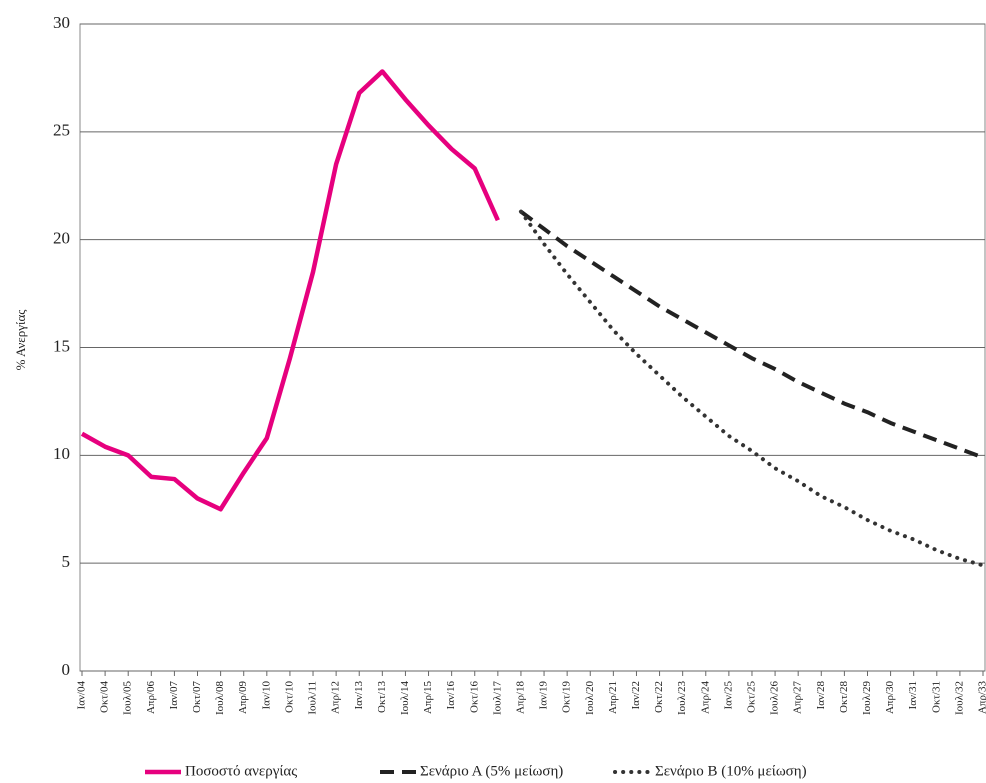  Describe the element at coordinates (474, 697) in the screenshot. I see `x-tick-label: Οκτ/16` at that location.